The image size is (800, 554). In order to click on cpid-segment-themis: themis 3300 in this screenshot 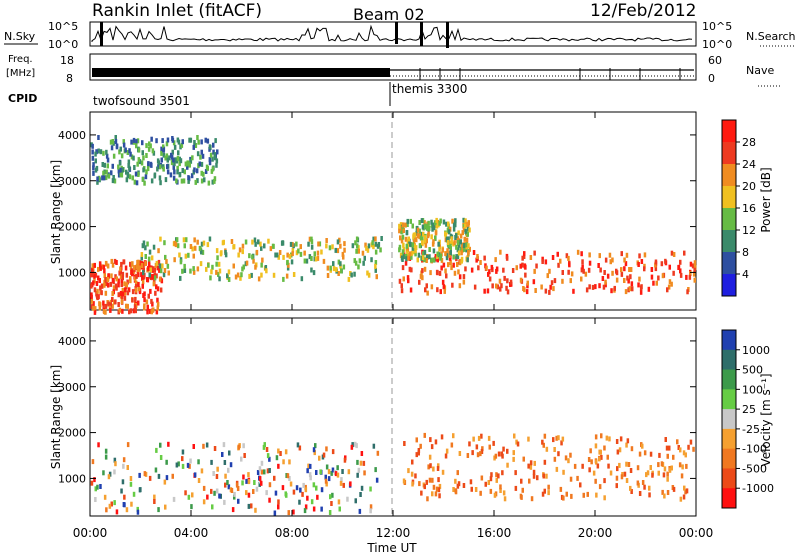, I will do `click(429, 89)`.